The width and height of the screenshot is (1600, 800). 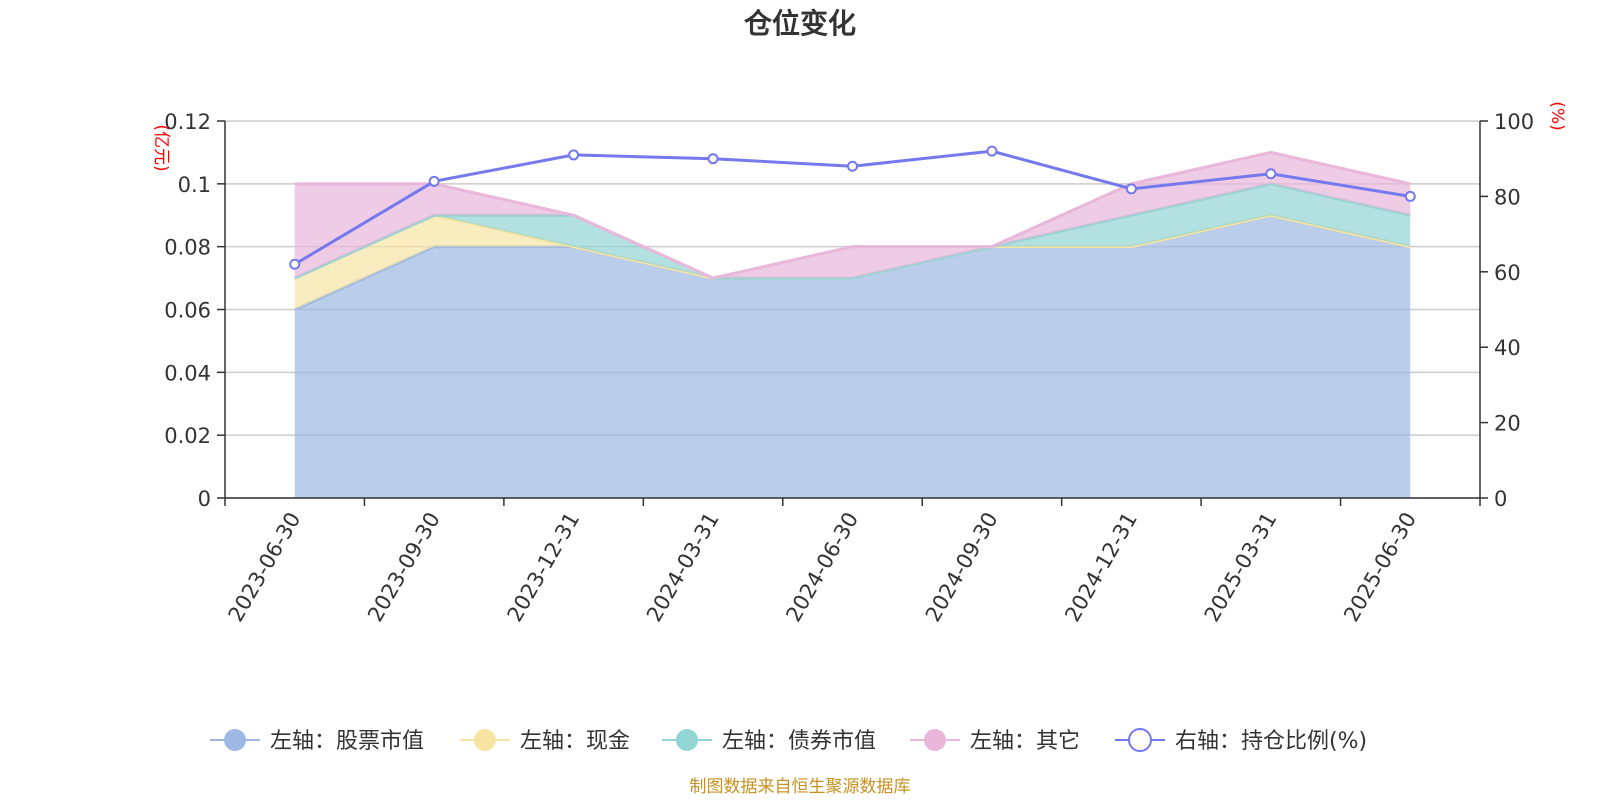 I want to click on right-tick-label: 40, so click(x=1507, y=348).